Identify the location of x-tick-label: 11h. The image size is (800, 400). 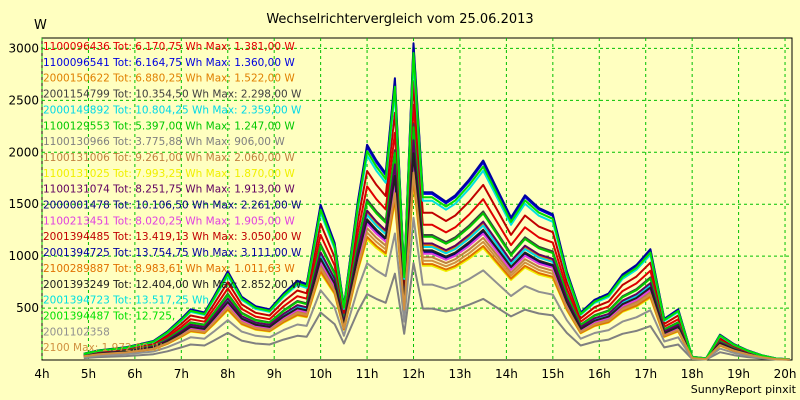
(367, 374).